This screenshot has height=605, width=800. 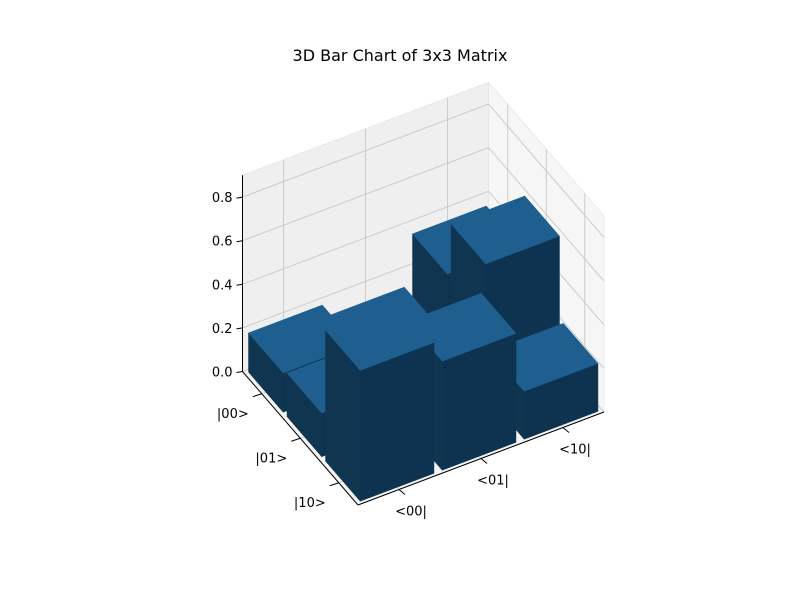 I want to click on row-tick-label: |10>, so click(x=310, y=503).